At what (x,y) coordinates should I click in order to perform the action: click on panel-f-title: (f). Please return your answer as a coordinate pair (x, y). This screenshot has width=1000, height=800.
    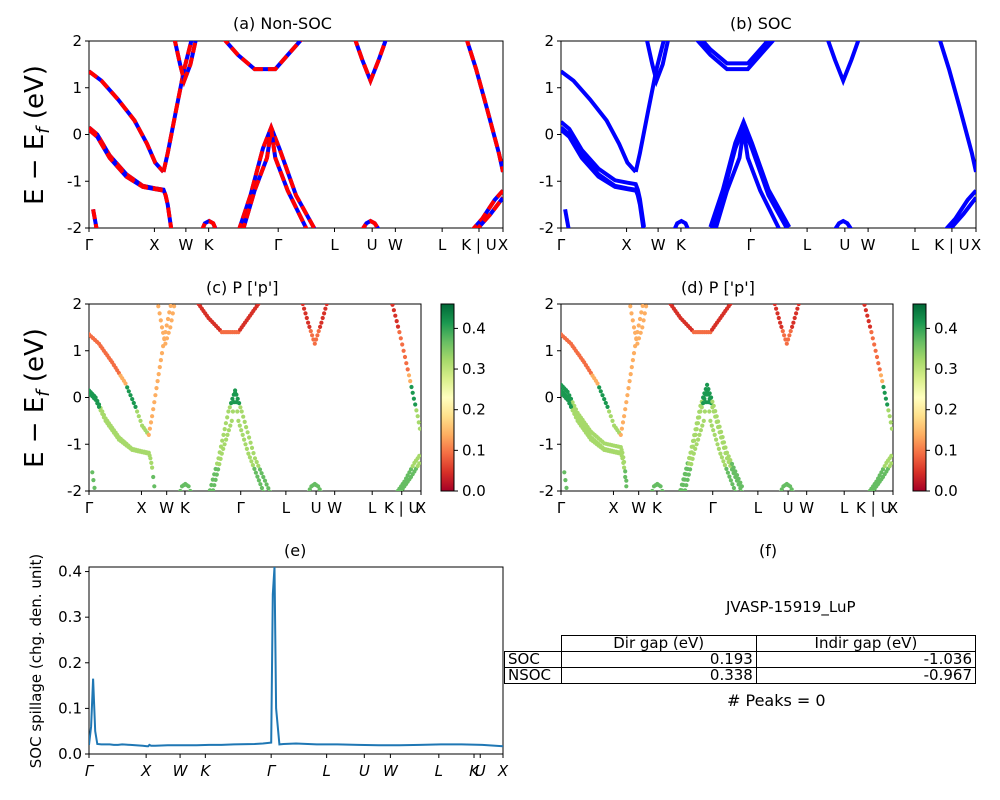
    Looking at the image, I should click on (768, 550).